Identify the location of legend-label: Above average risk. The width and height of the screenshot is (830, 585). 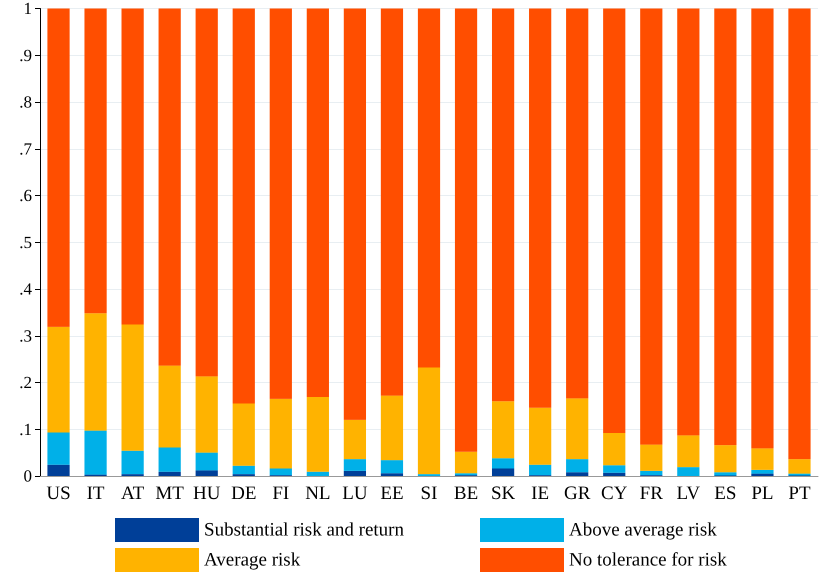
(643, 530).